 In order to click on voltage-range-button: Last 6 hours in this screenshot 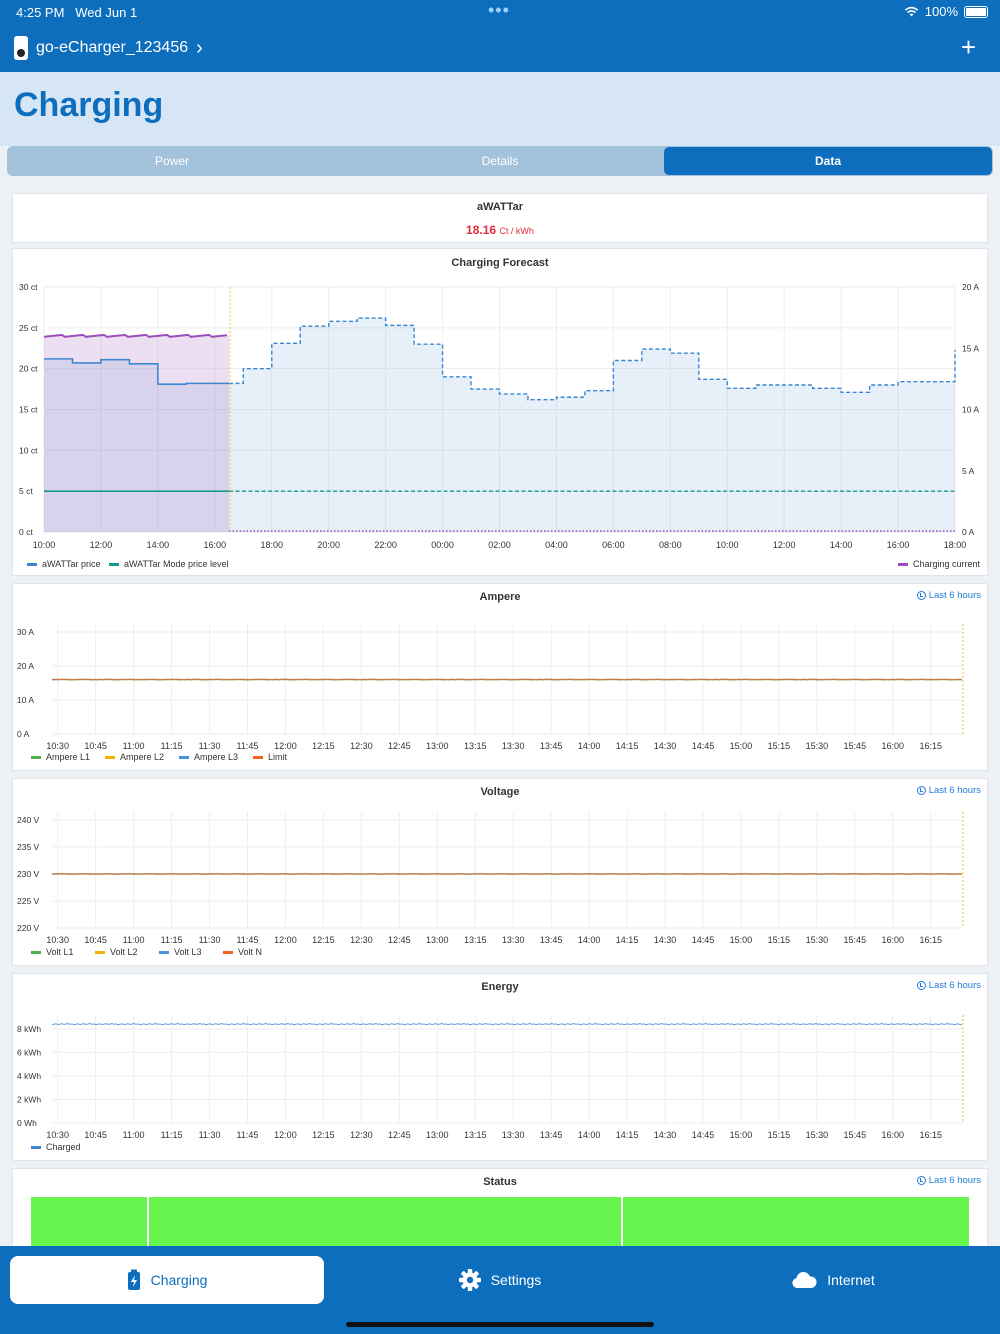, I will do `click(948, 790)`.